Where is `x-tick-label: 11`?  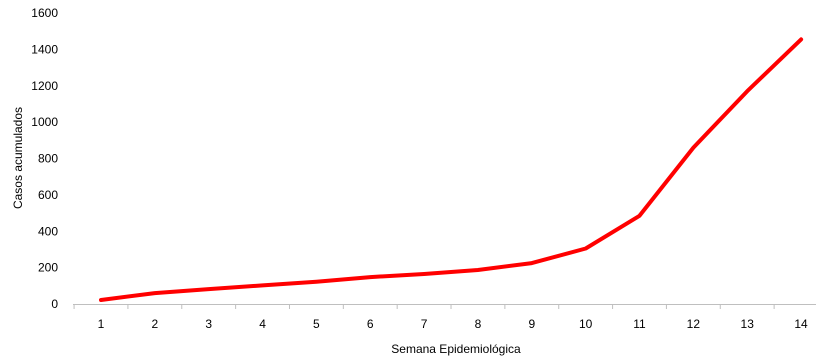 x-tick-label: 11 is located at coordinates (639, 324).